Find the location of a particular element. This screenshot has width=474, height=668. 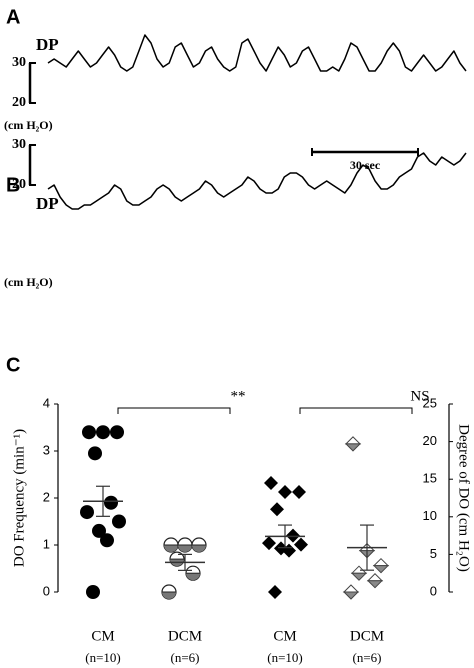

panel-label: C is located at coordinates (13, 365).